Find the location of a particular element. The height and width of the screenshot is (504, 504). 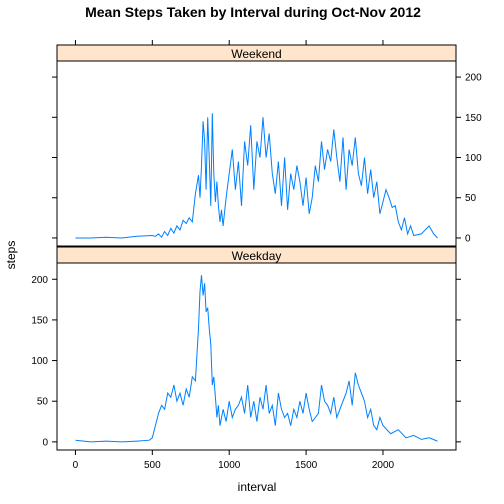

y-tick-label-weekend: 150 is located at coordinates (473, 118).